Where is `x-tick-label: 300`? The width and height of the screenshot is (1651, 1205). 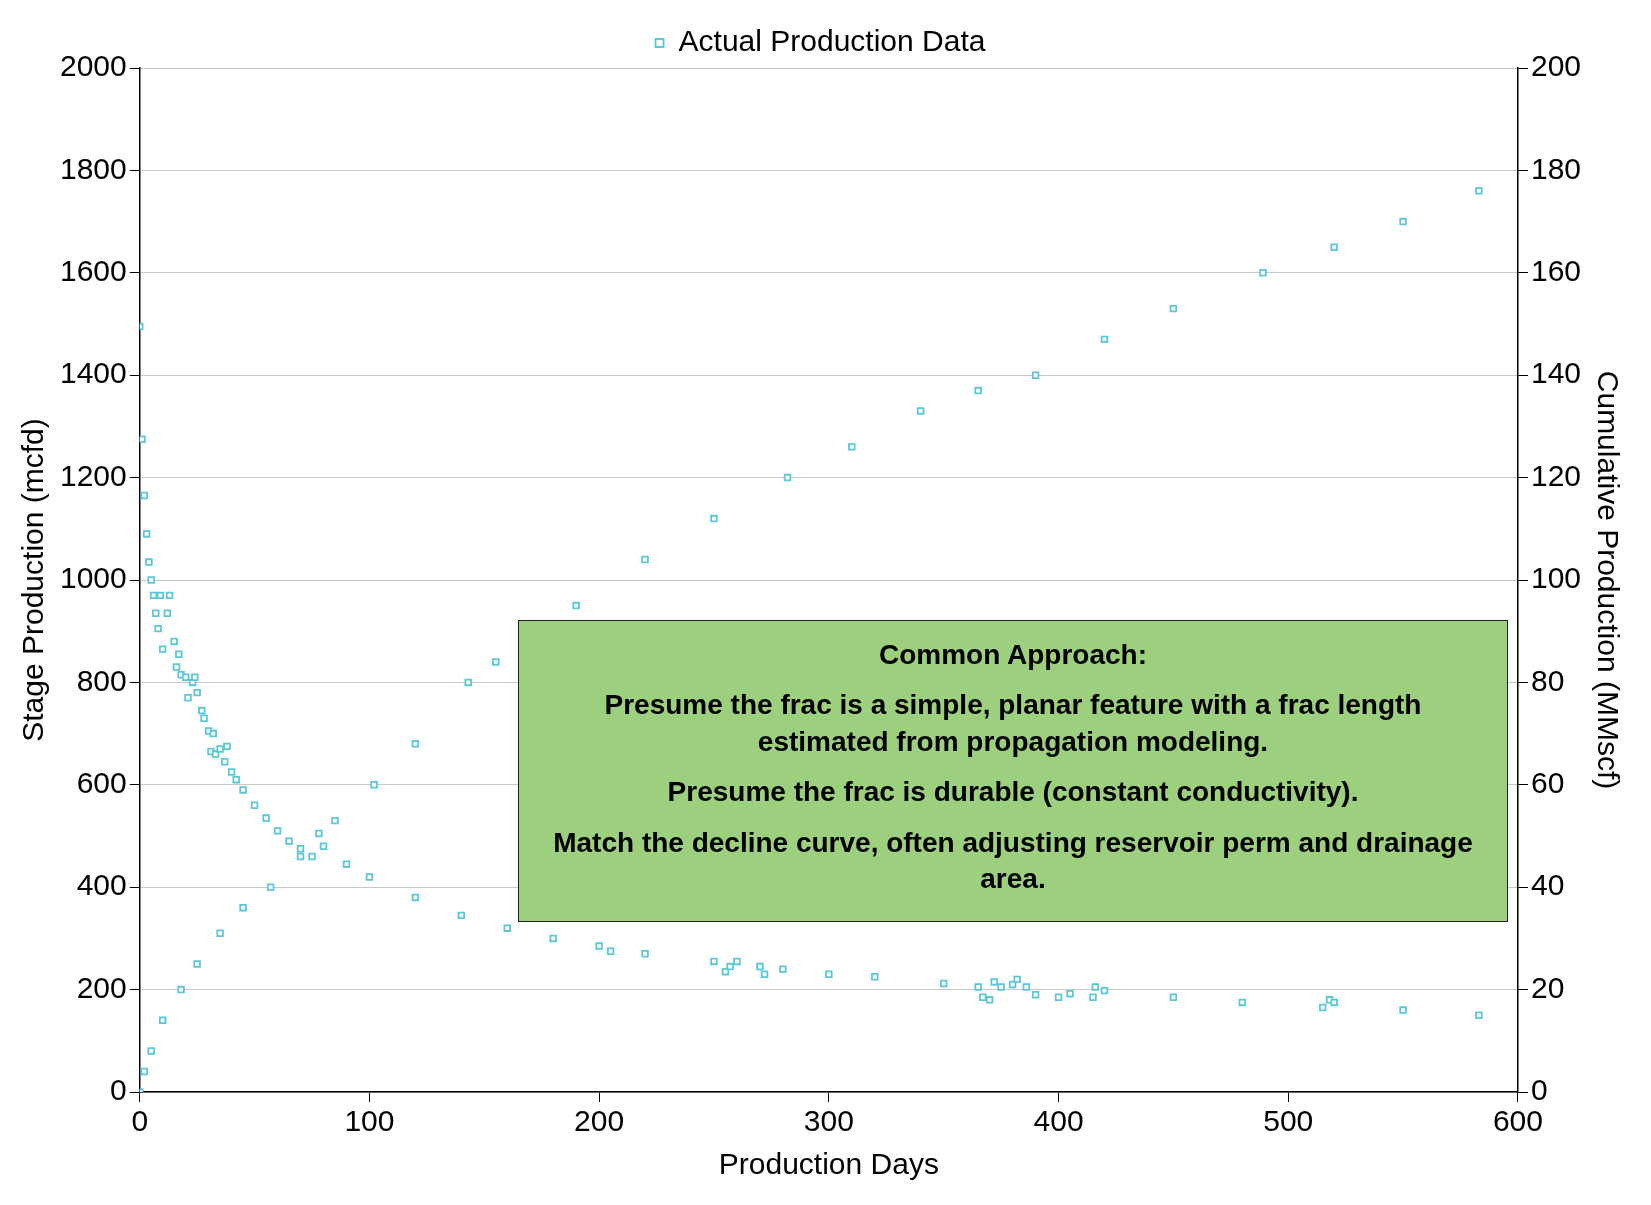
x-tick-label: 300 is located at coordinates (828, 1121).